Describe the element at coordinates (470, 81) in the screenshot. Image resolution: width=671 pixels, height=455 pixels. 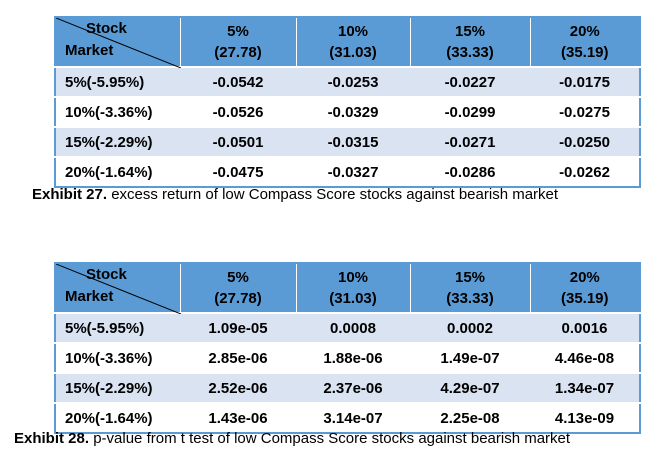
I see `table-cell: -0.0227` at that location.